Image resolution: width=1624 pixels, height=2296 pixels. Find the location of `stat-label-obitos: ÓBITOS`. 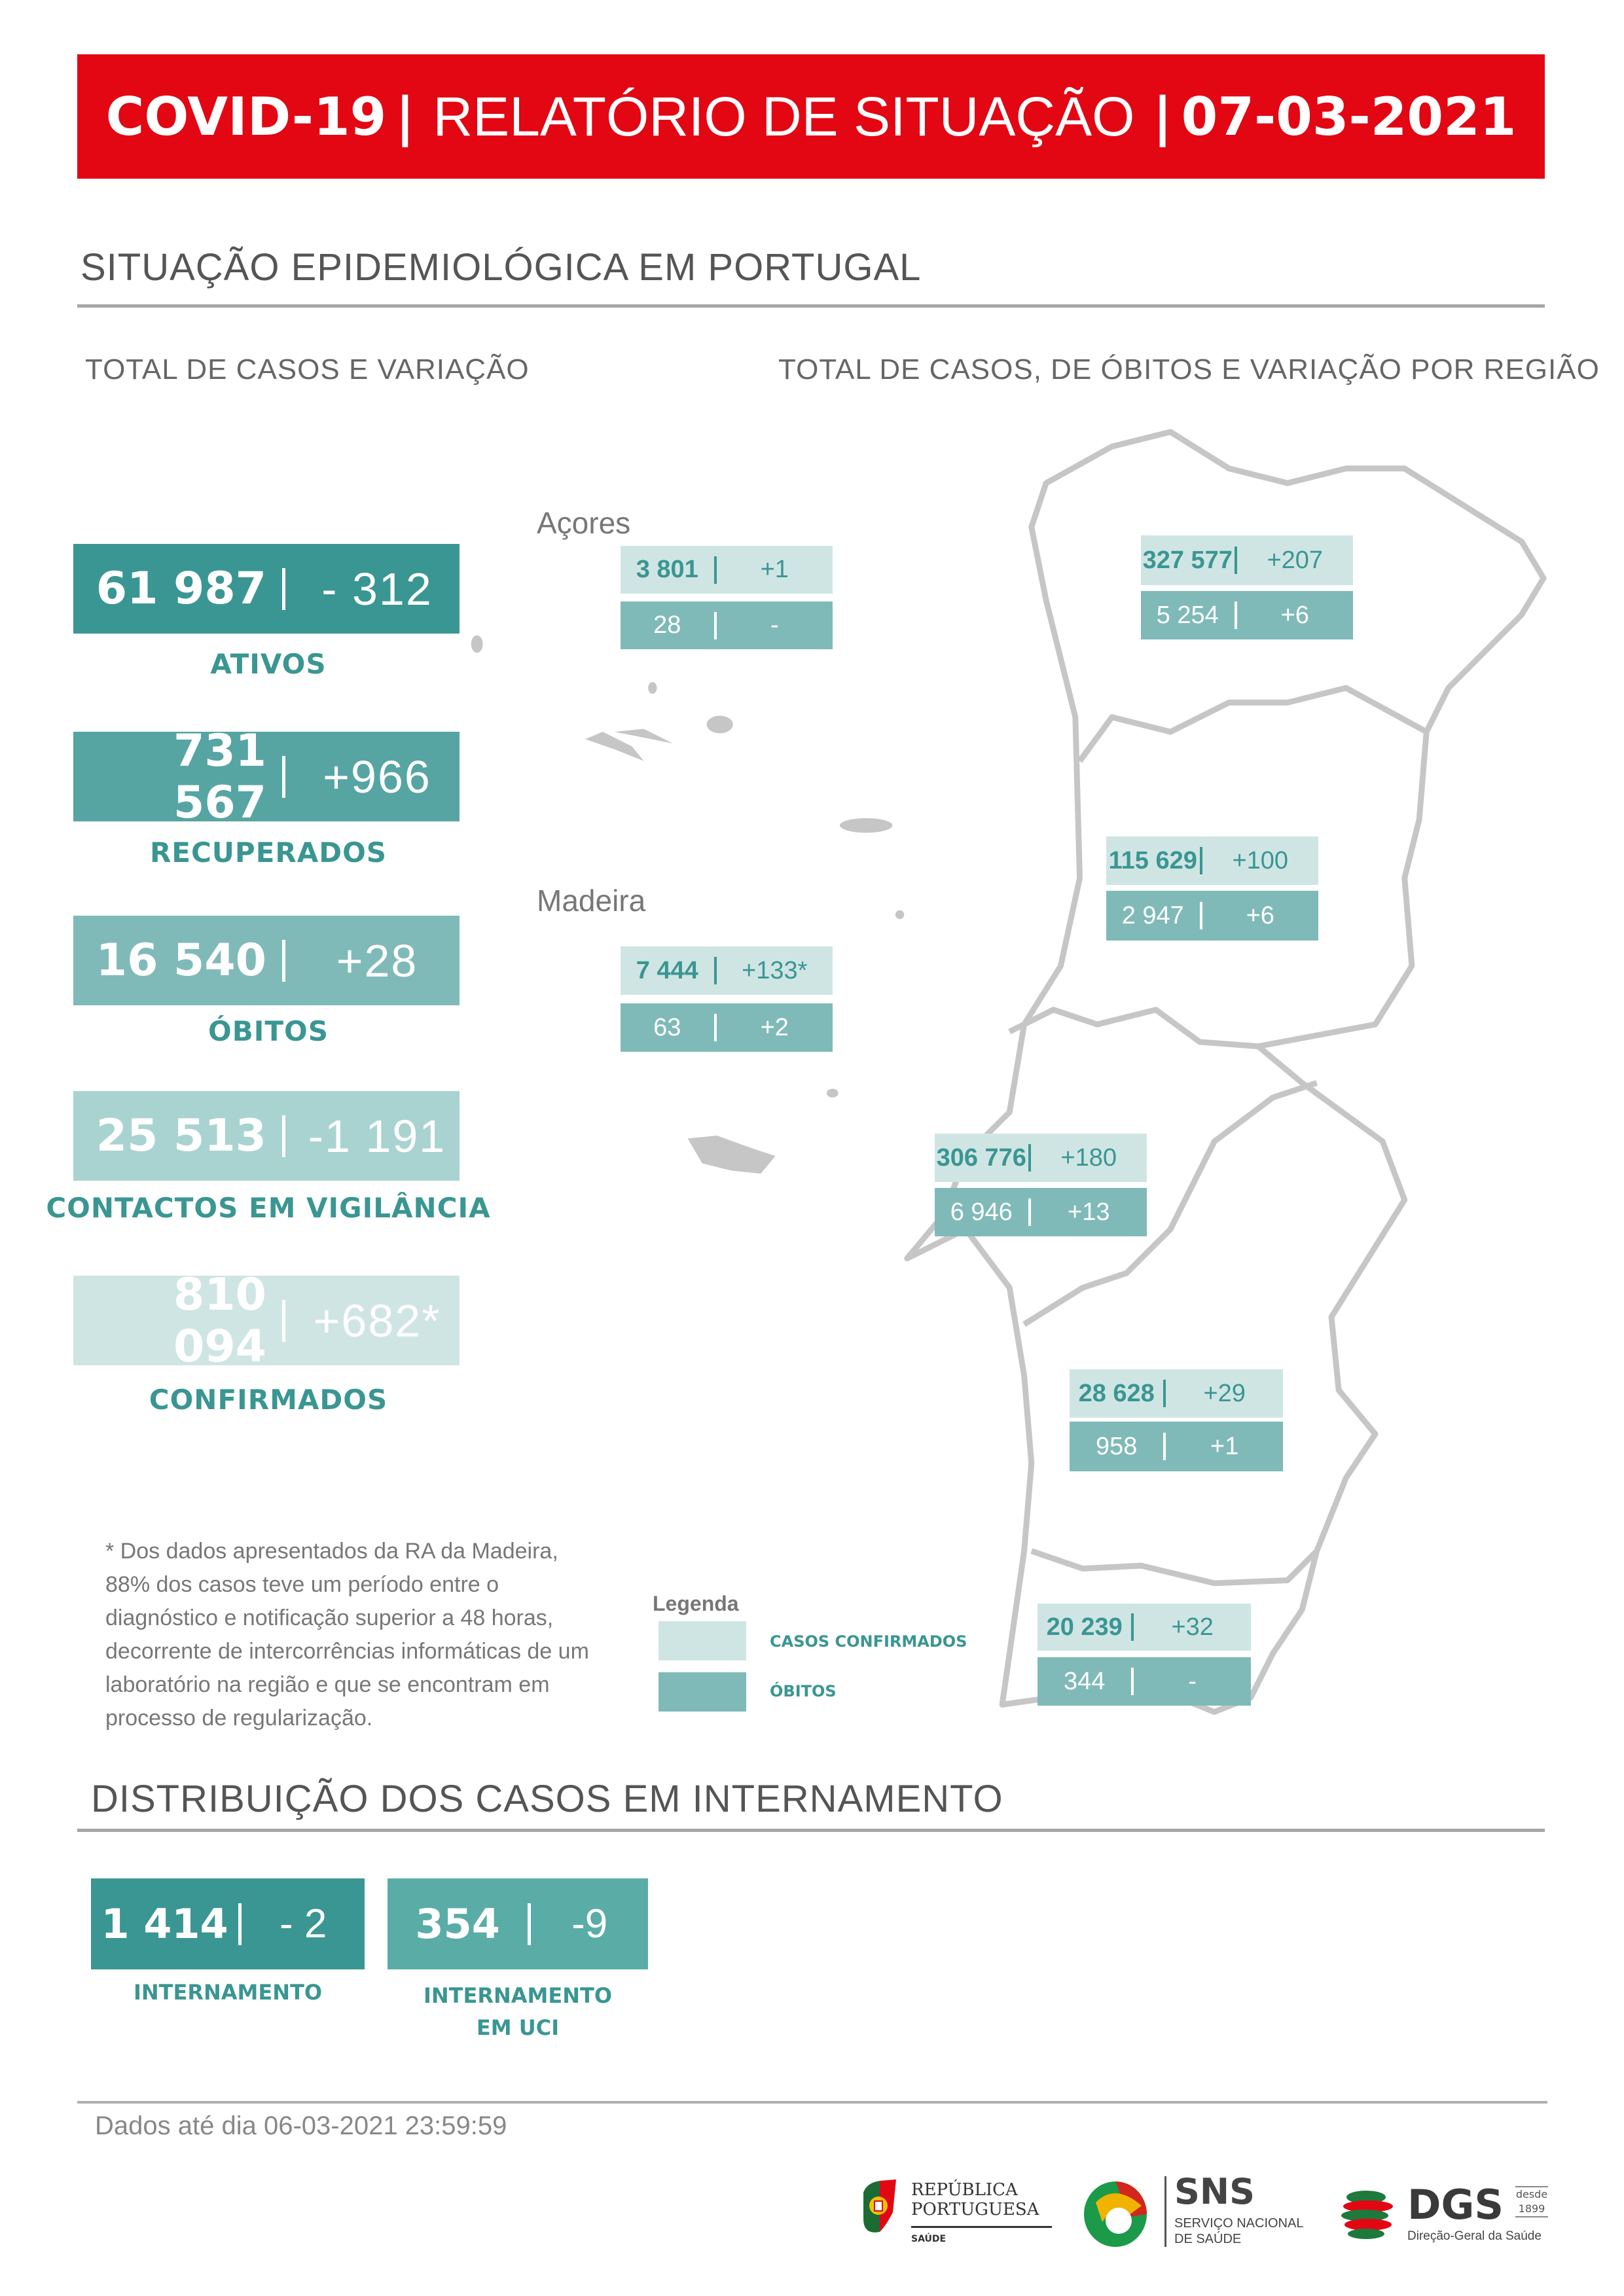

stat-label-obitos: ÓBITOS is located at coordinates (268, 1031).